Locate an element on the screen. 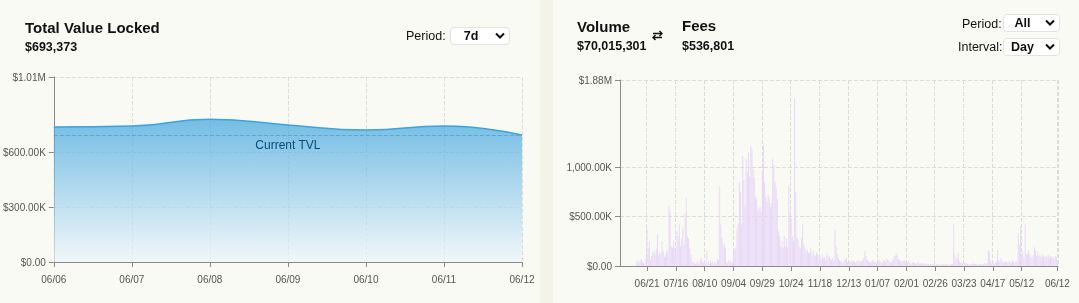  text: Fees is located at coordinates (699, 25).